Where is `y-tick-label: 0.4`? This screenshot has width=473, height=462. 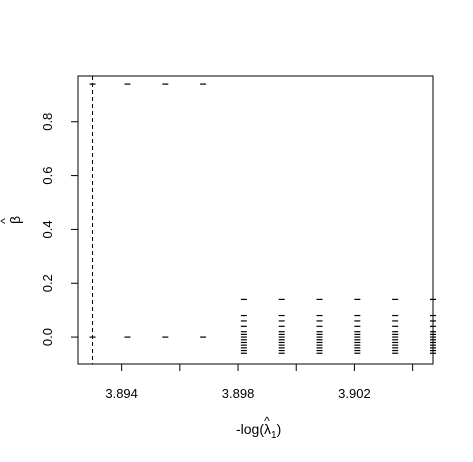 y-tick-label: 0.4 is located at coordinates (47, 229).